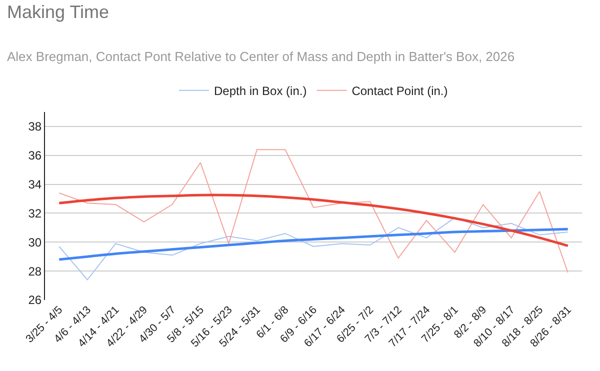  I want to click on y-tick-label: 26, so click(35, 300).